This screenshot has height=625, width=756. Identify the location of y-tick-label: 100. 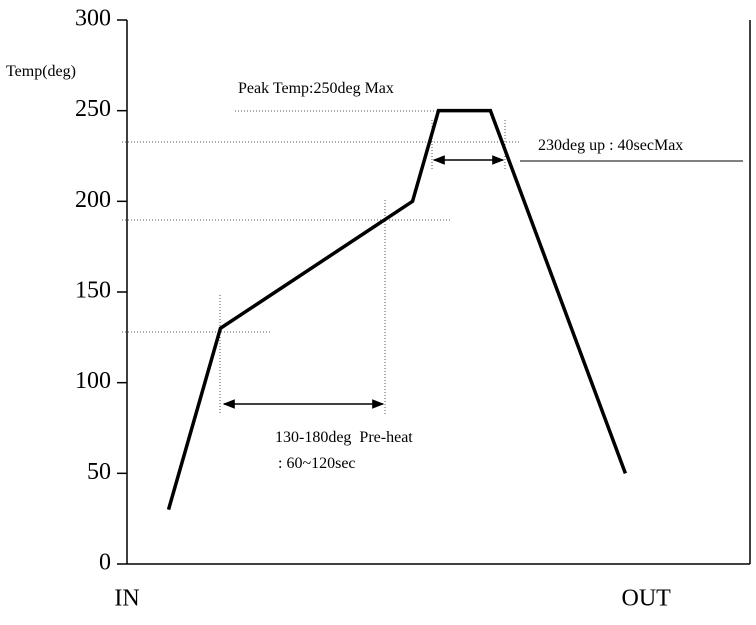
(93, 381).